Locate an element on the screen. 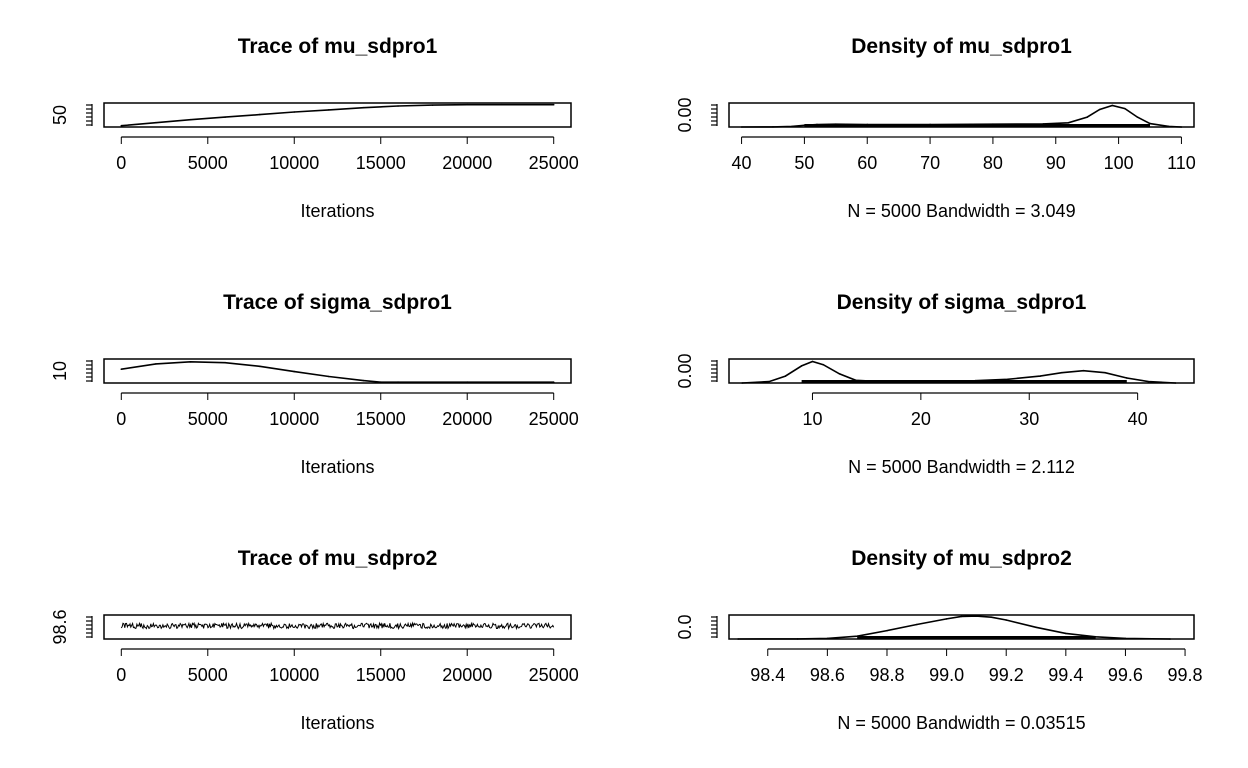 The width and height of the screenshot is (1248, 768). x-tick-label: 98.8 is located at coordinates (886, 675).